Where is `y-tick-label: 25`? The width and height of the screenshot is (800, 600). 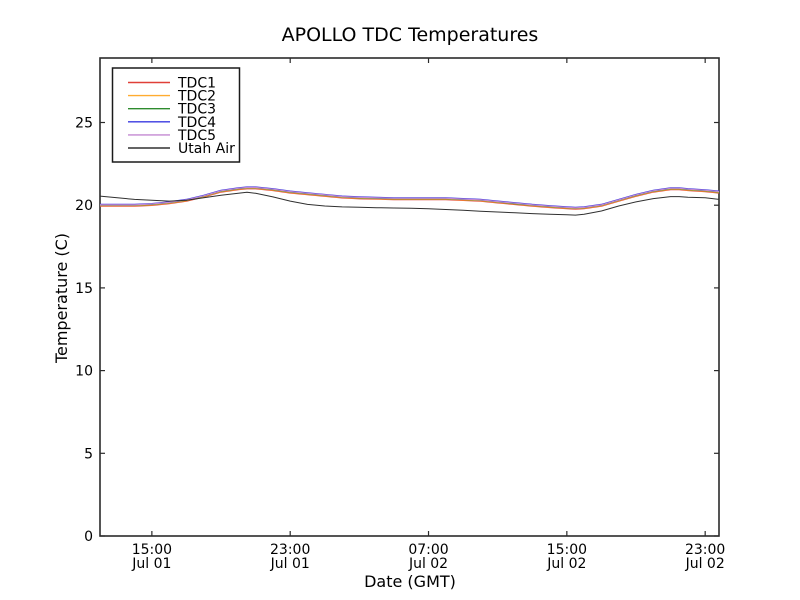
y-tick-label: 25 is located at coordinates (84, 124).